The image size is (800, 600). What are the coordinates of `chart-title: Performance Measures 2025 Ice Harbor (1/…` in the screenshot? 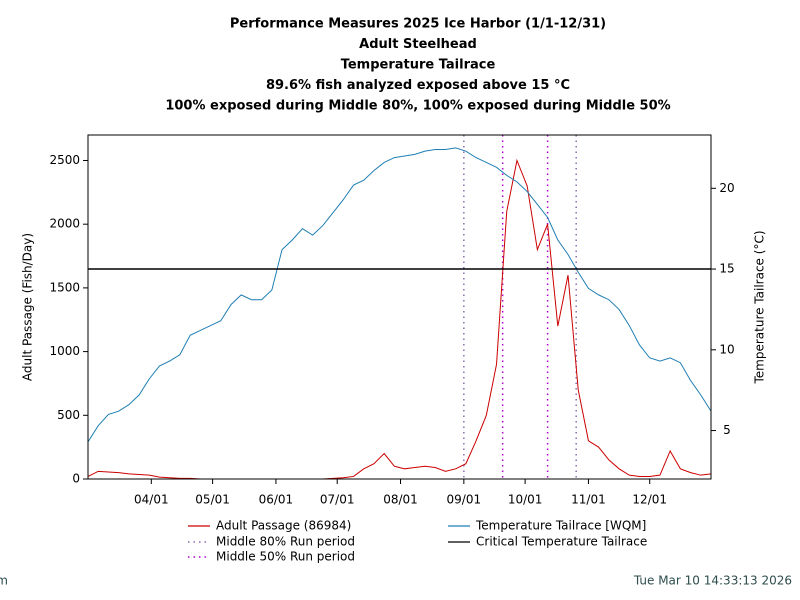 It's located at (418, 24).